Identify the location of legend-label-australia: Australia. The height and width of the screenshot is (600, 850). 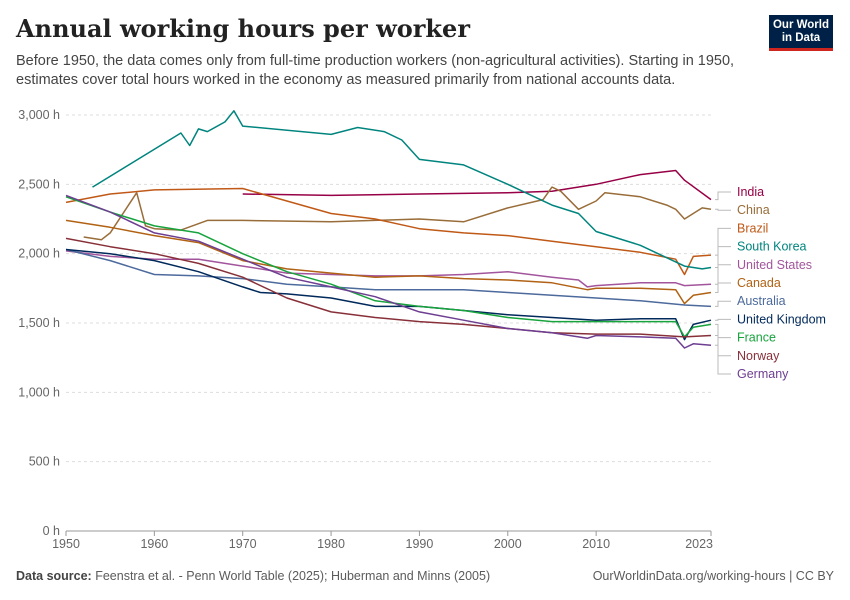
(761, 301).